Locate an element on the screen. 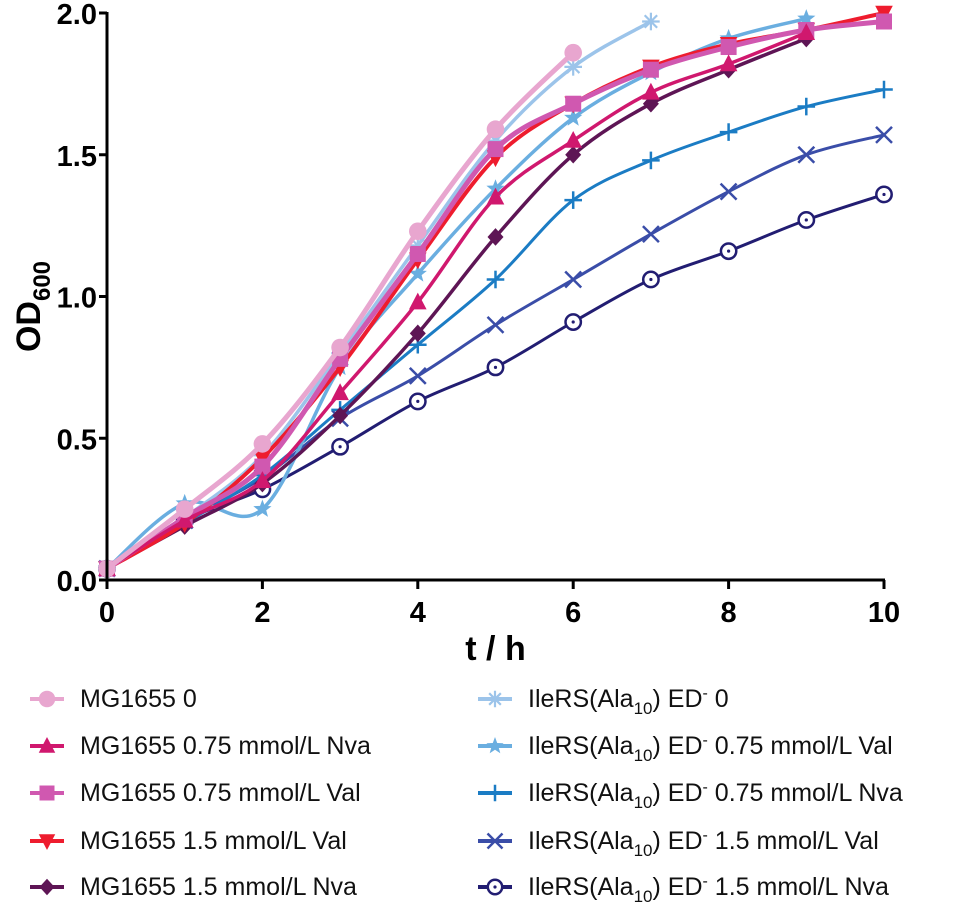  legend-item: IleRS(Ala10) ED- 1.5 mmol/L Val is located at coordinates (678, 843).